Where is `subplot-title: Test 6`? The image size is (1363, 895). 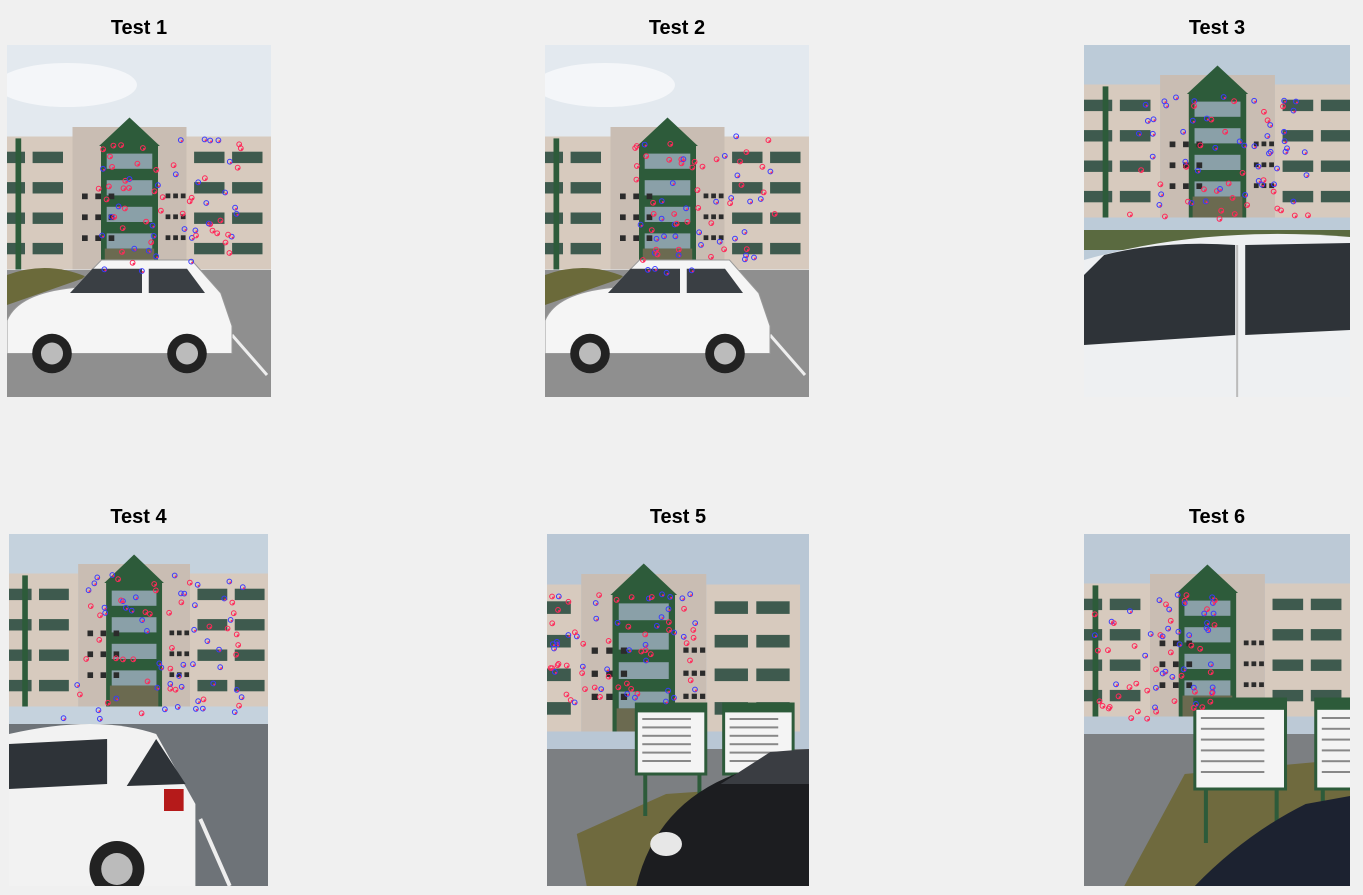
subplot-title: Test 6 is located at coordinates (1217, 517).